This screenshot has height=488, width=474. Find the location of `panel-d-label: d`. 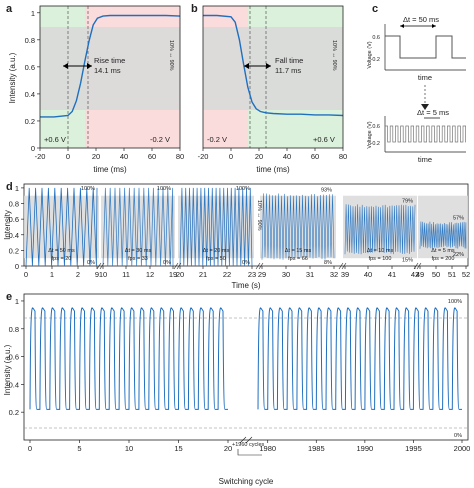

panel-d-label: d is located at coordinates (9, 187).